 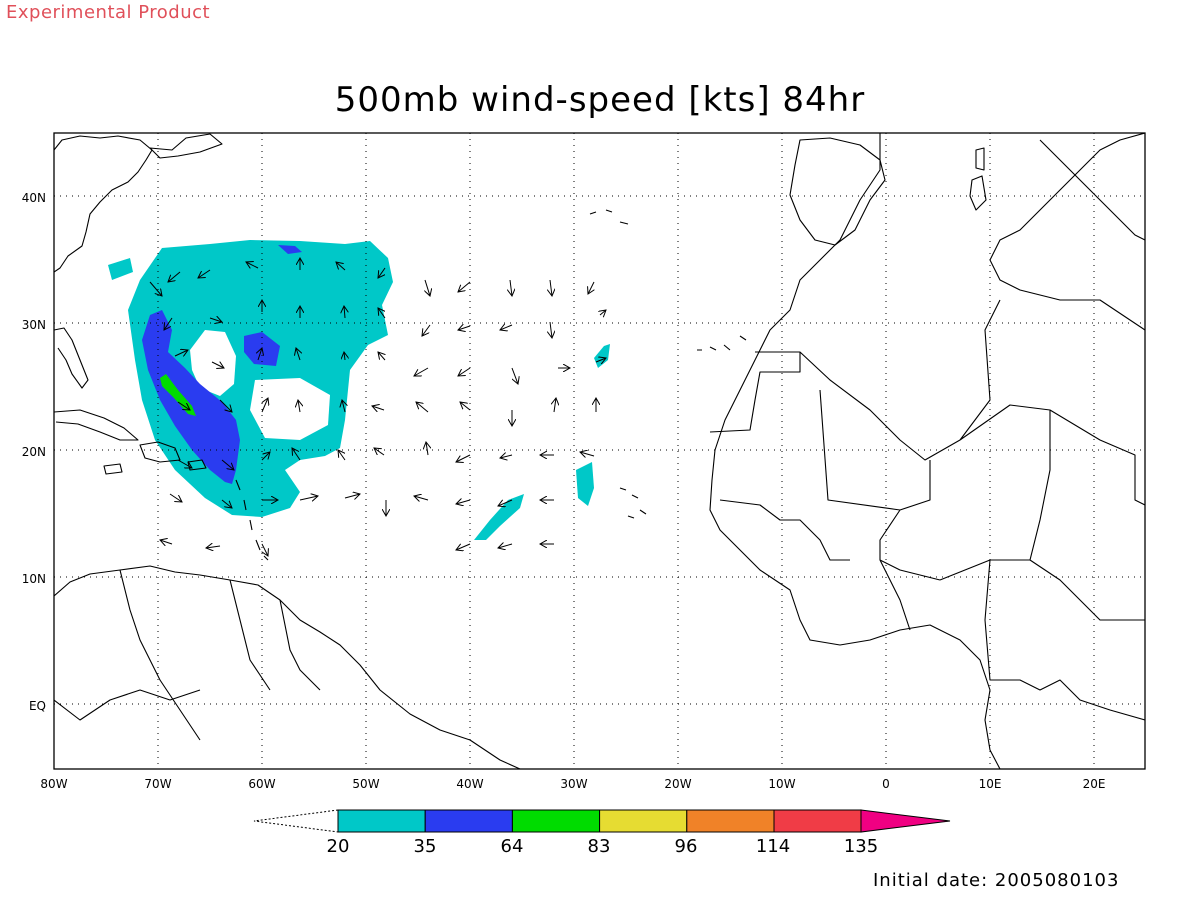 What do you see at coordinates (186, 146) in the screenshot?
I see `nova-scotia-coast` at bounding box center [186, 146].